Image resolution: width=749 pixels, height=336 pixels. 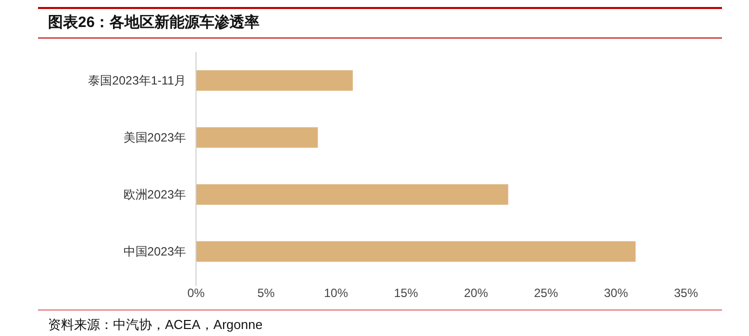 What do you see at coordinates (196, 293) in the screenshot?
I see `x-tick-label: 0%` at bounding box center [196, 293].